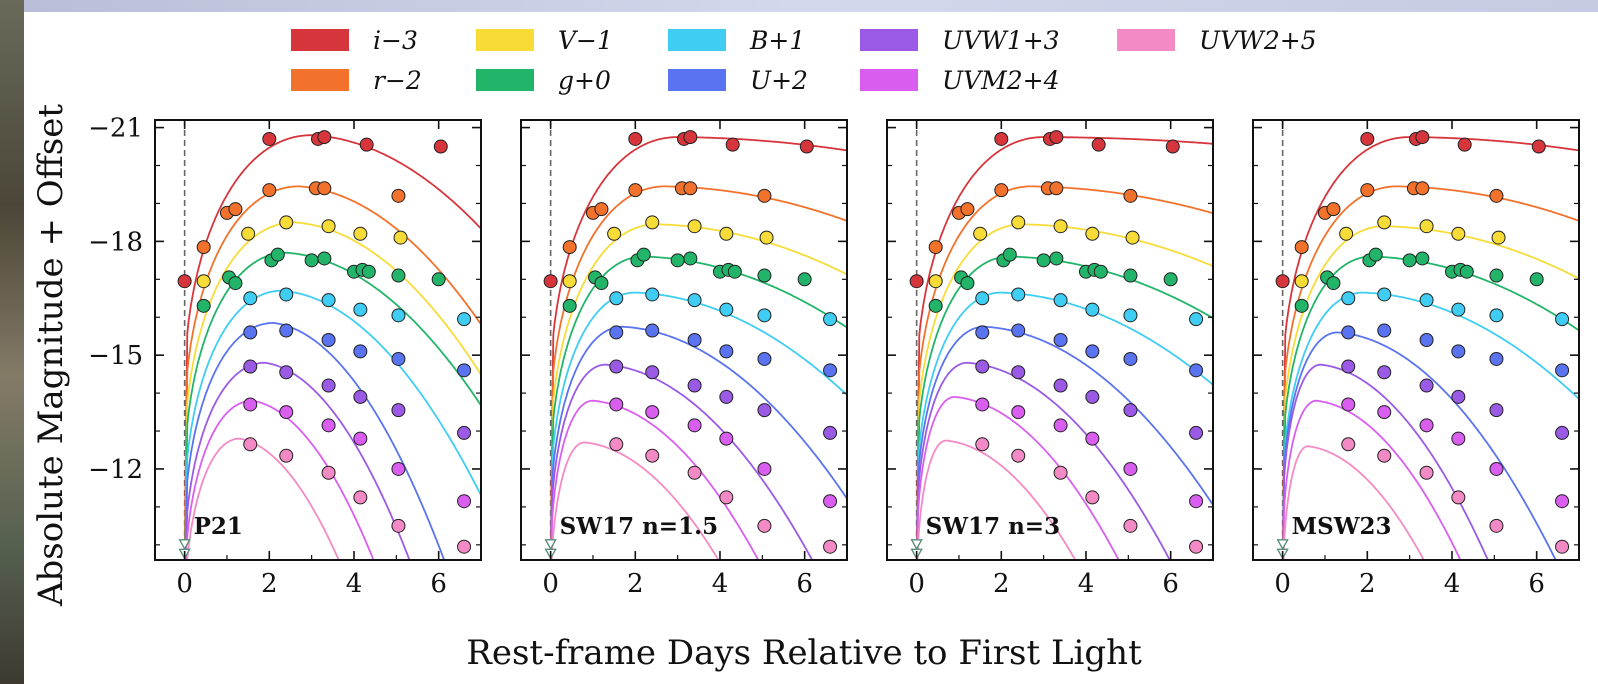 This screenshot has width=1598, height=684. I want to click on legend-label: i−3, so click(395, 40).